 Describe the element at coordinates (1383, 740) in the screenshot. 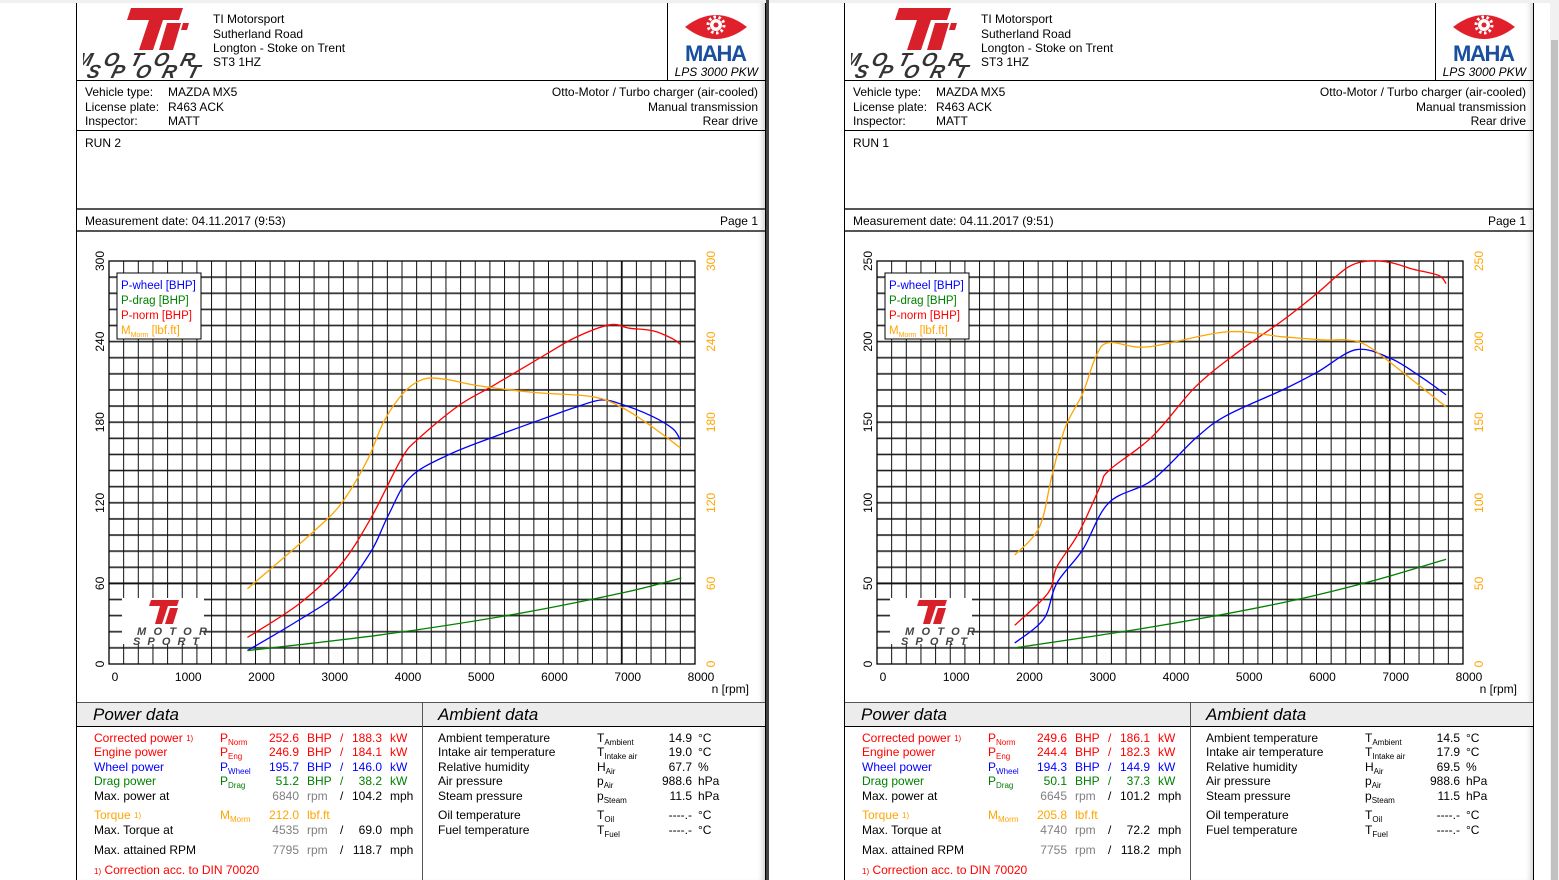

I see `ambient-symbol: TAmbient` at that location.